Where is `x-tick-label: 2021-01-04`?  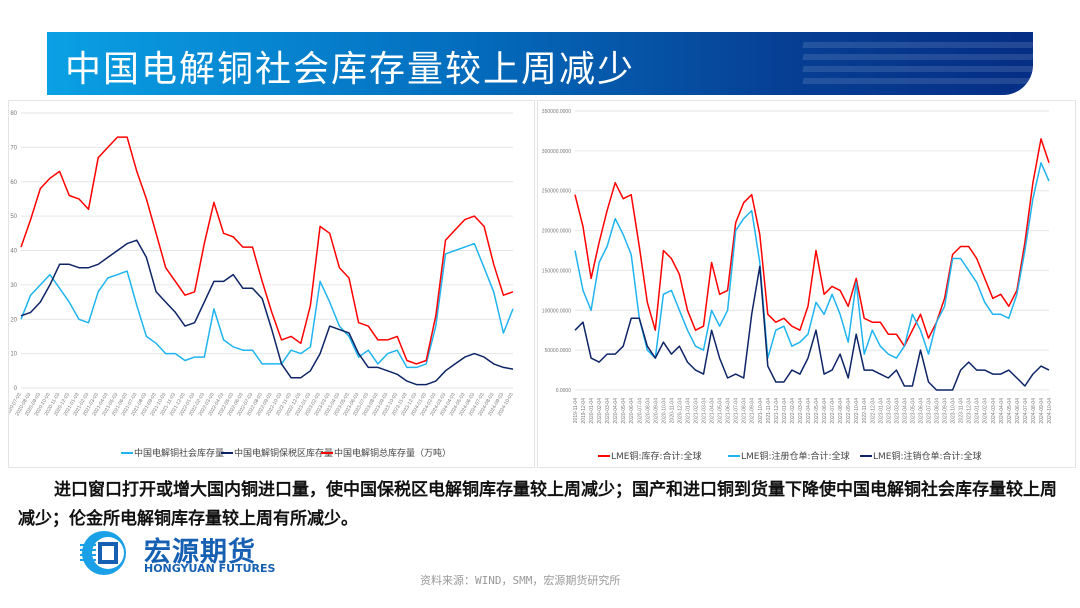 x-tick-label: 2021-01-04 is located at coordinates (688, 411).